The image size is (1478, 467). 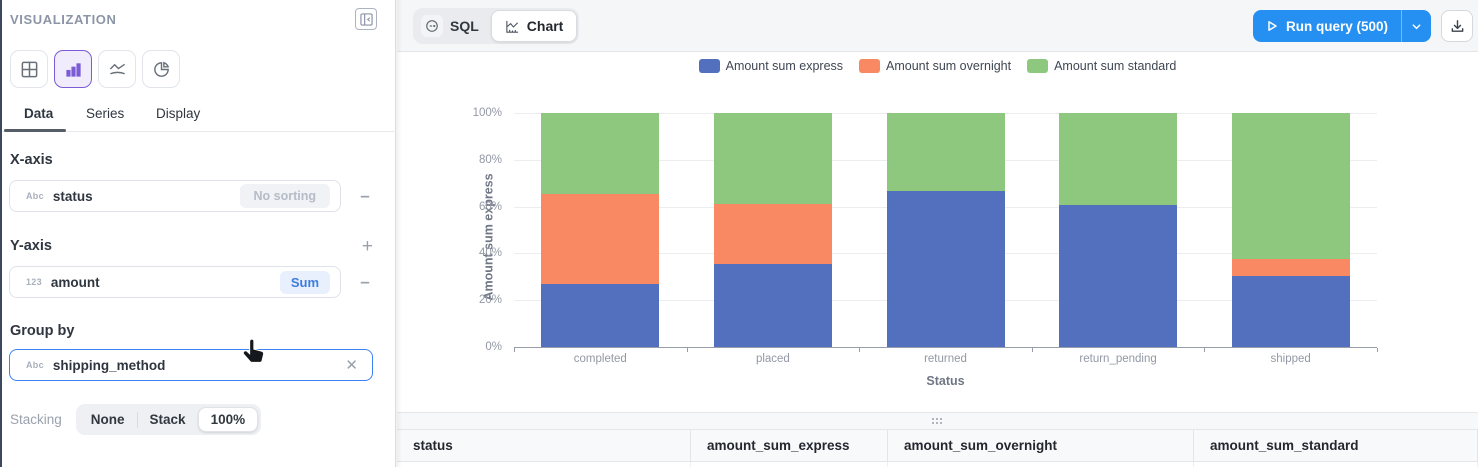 I want to click on y-axis-tick-label: 100%, so click(x=487, y=113).